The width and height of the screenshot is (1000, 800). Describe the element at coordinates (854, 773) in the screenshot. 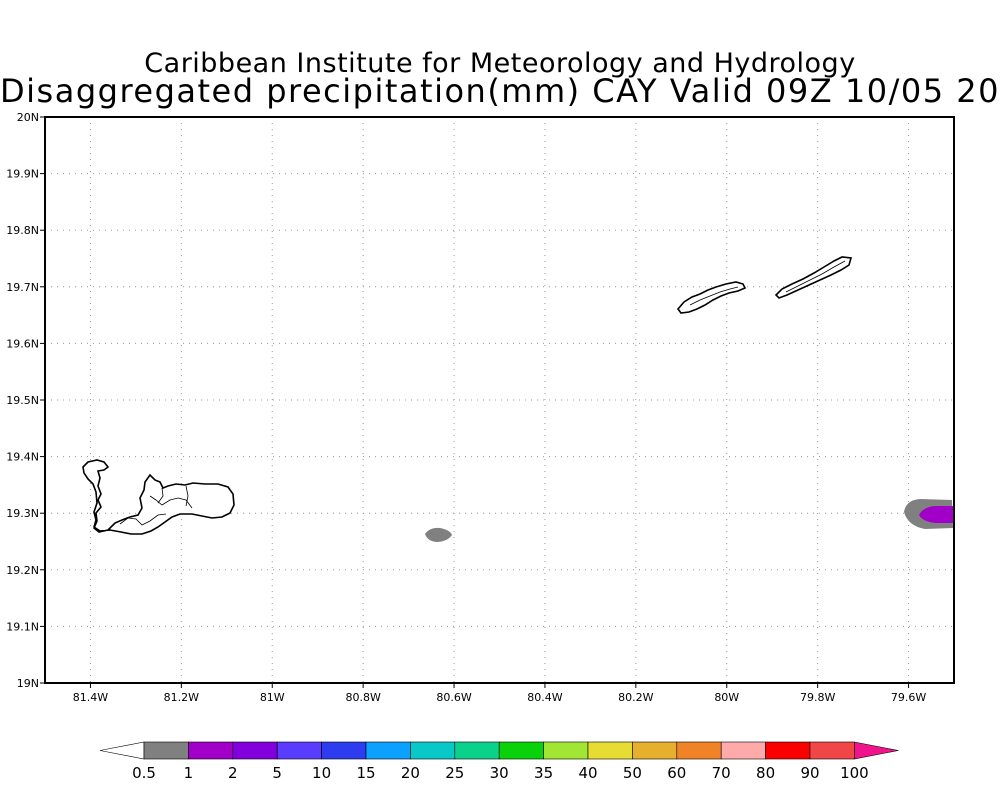

I see `colorbar-label: 100` at that location.